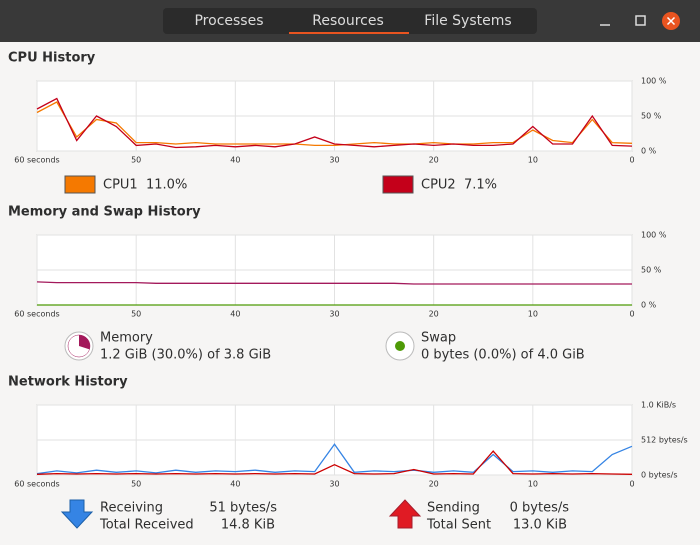  I want to click on y-tick-label: 512 bytes/s, so click(664, 440).